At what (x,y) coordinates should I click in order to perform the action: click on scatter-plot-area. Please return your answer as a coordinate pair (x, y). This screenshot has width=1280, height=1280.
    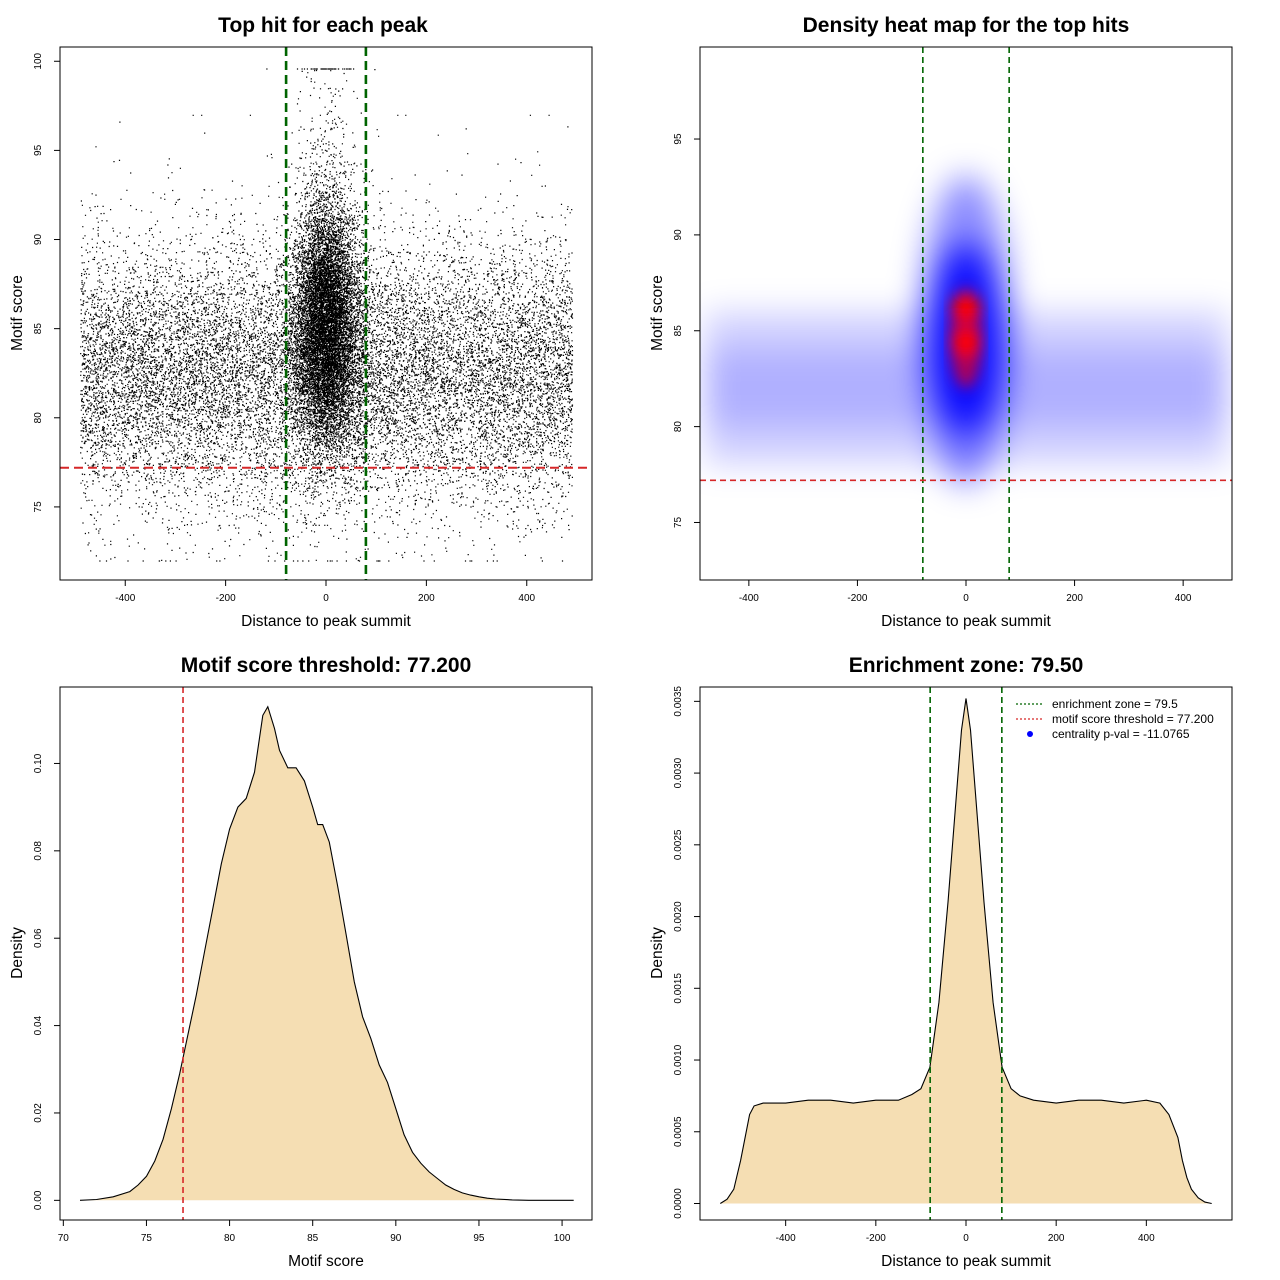
    Looking at the image, I should click on (327, 315).